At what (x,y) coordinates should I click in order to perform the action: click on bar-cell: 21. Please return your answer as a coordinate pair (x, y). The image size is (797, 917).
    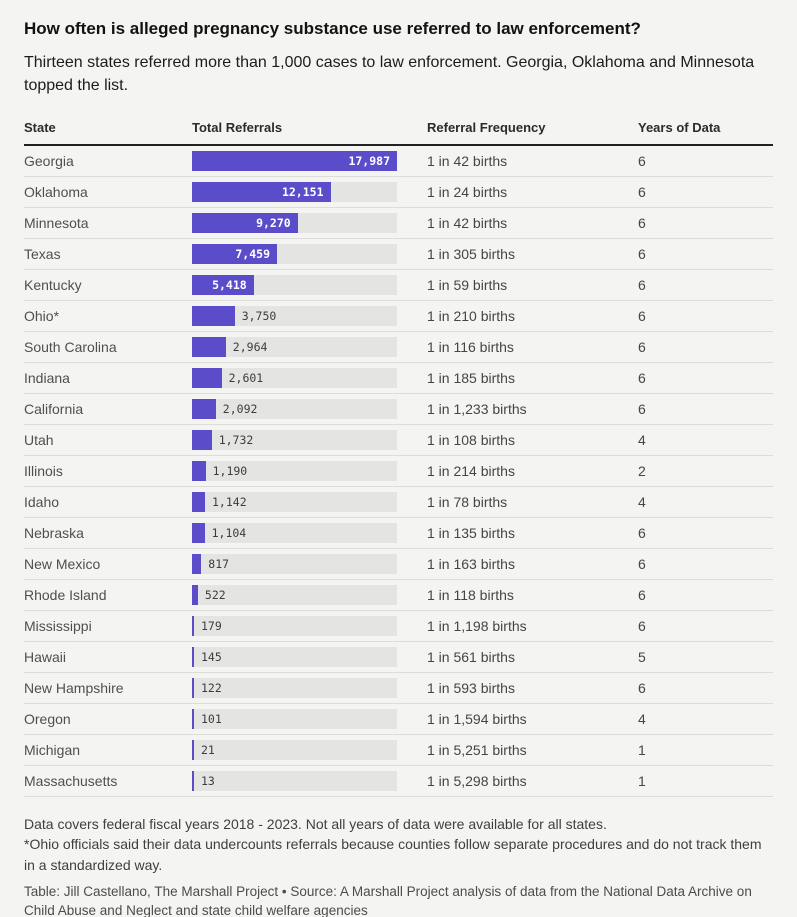
    Looking at the image, I should click on (309, 750).